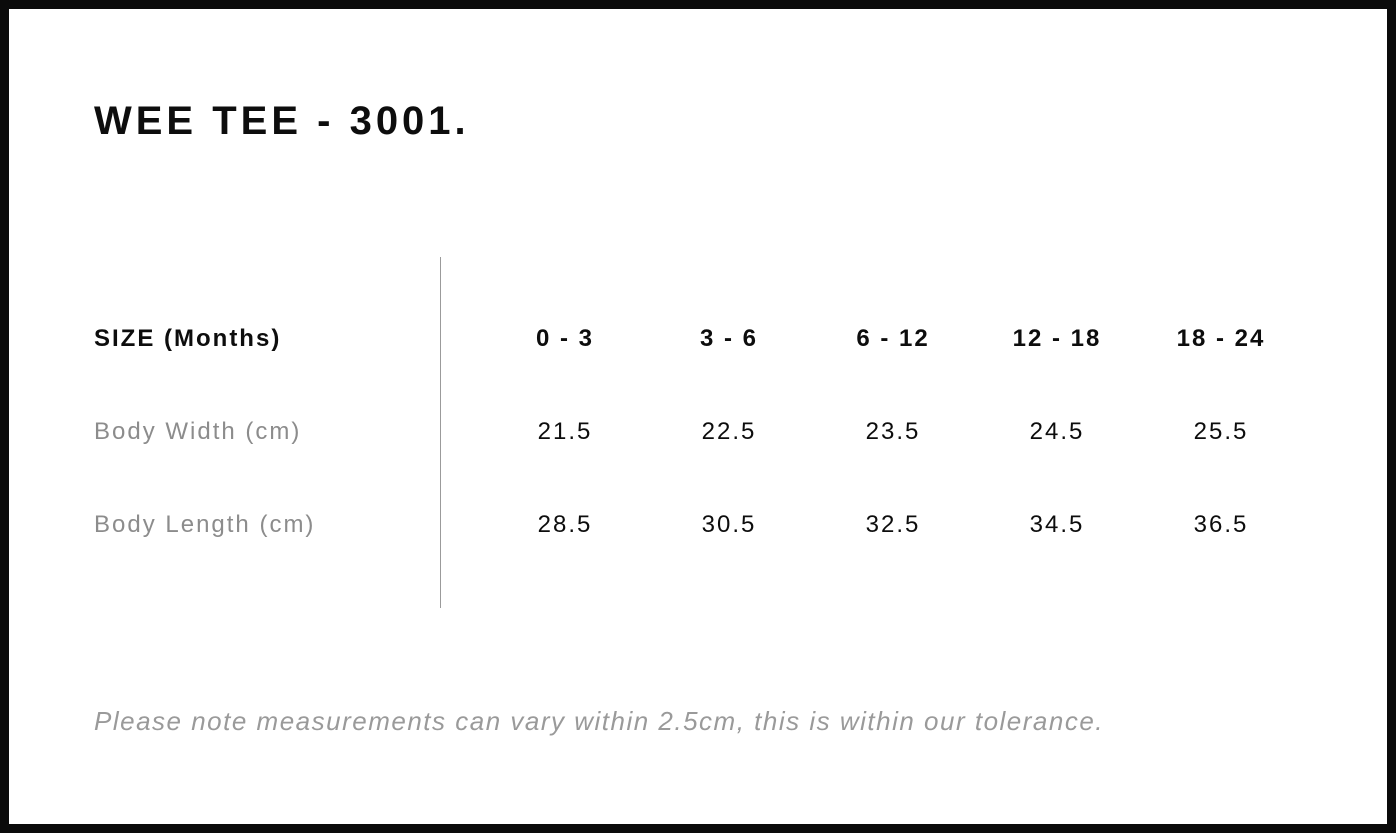  Describe the element at coordinates (565, 339) in the screenshot. I see `column-header-0-3: 0 - 3` at that location.